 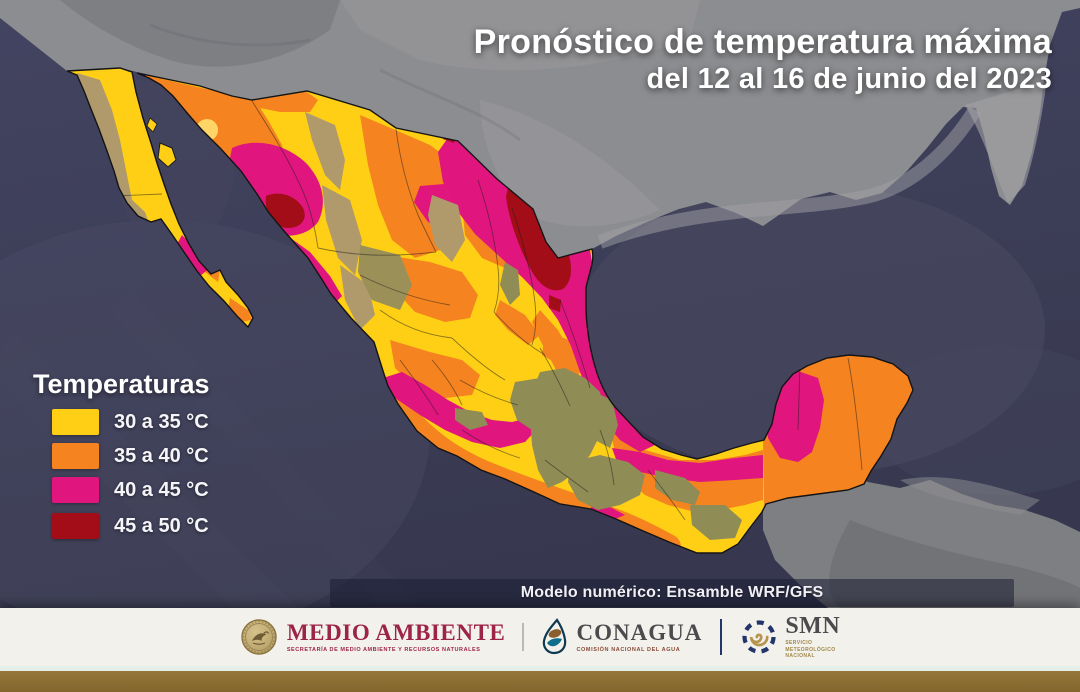 I want to click on title-line-1: Pronóstico de temperatura máxima, so click(x=762, y=42).